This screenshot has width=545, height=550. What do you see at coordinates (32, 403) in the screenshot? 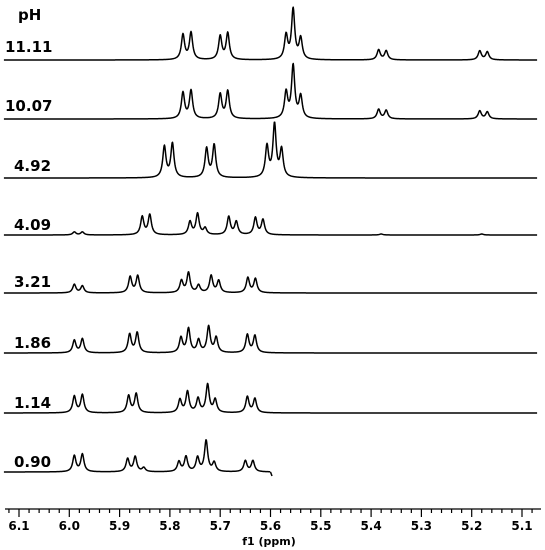
I see `trace-label-ph: 1.14` at bounding box center [32, 403].